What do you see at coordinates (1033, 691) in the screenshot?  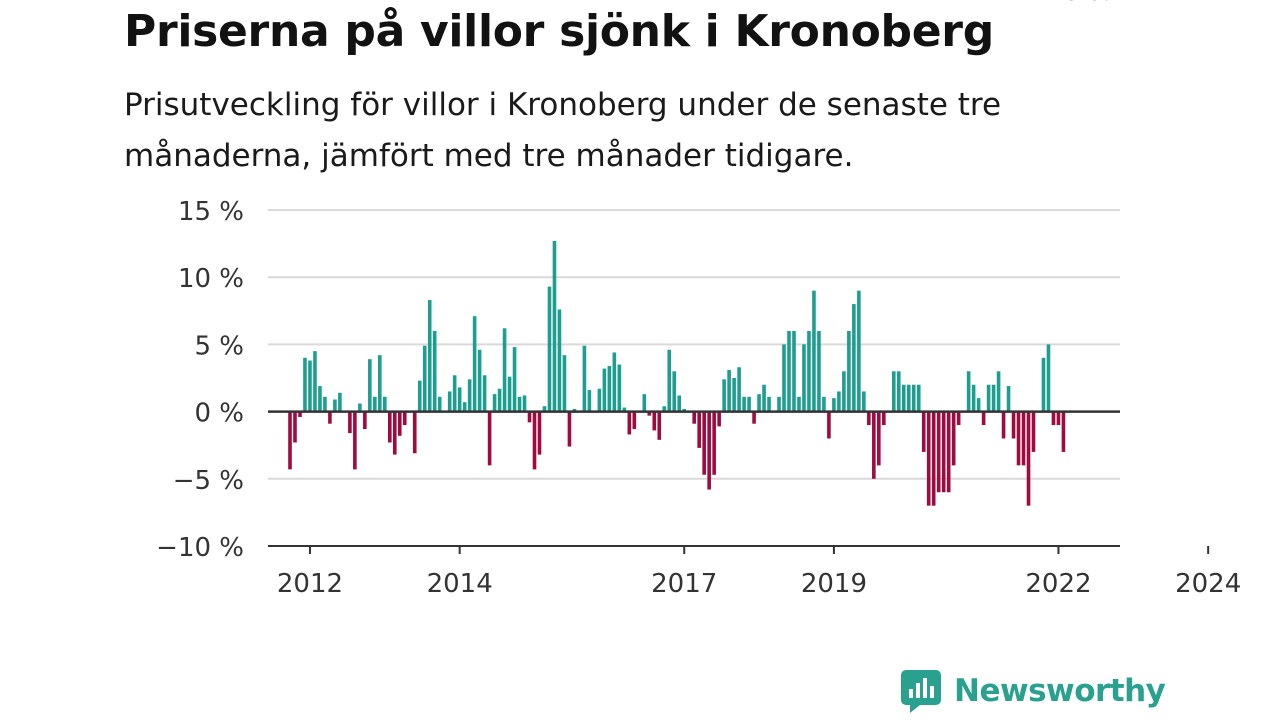 I see `newsworthy-logo: Newsworthy` at bounding box center [1033, 691].